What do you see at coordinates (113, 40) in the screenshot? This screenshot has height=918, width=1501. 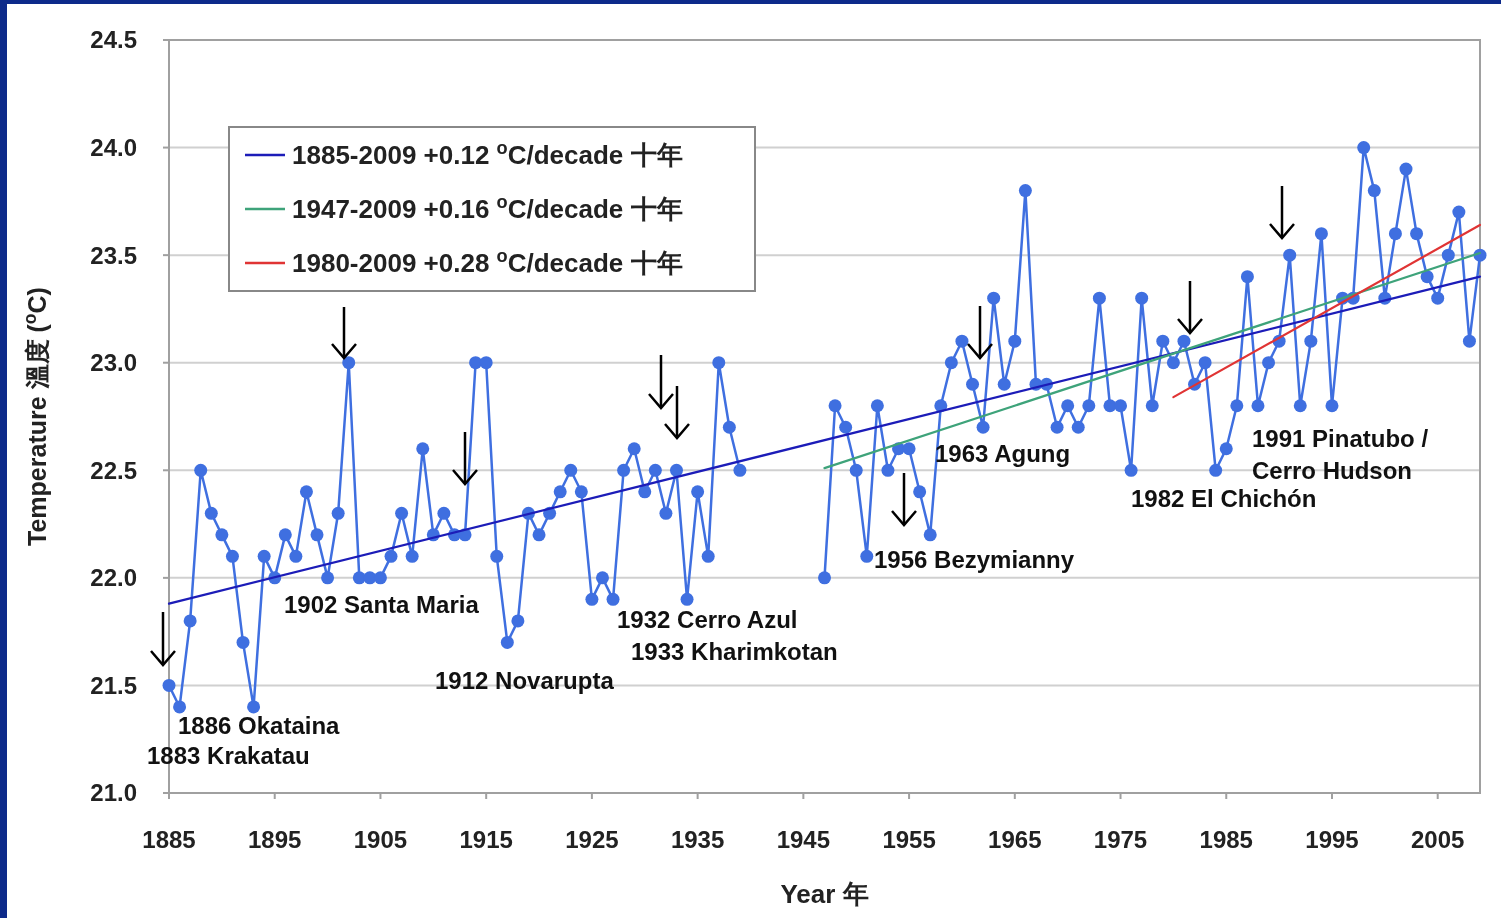 I see `y-tick-label: 24.5` at bounding box center [113, 40].